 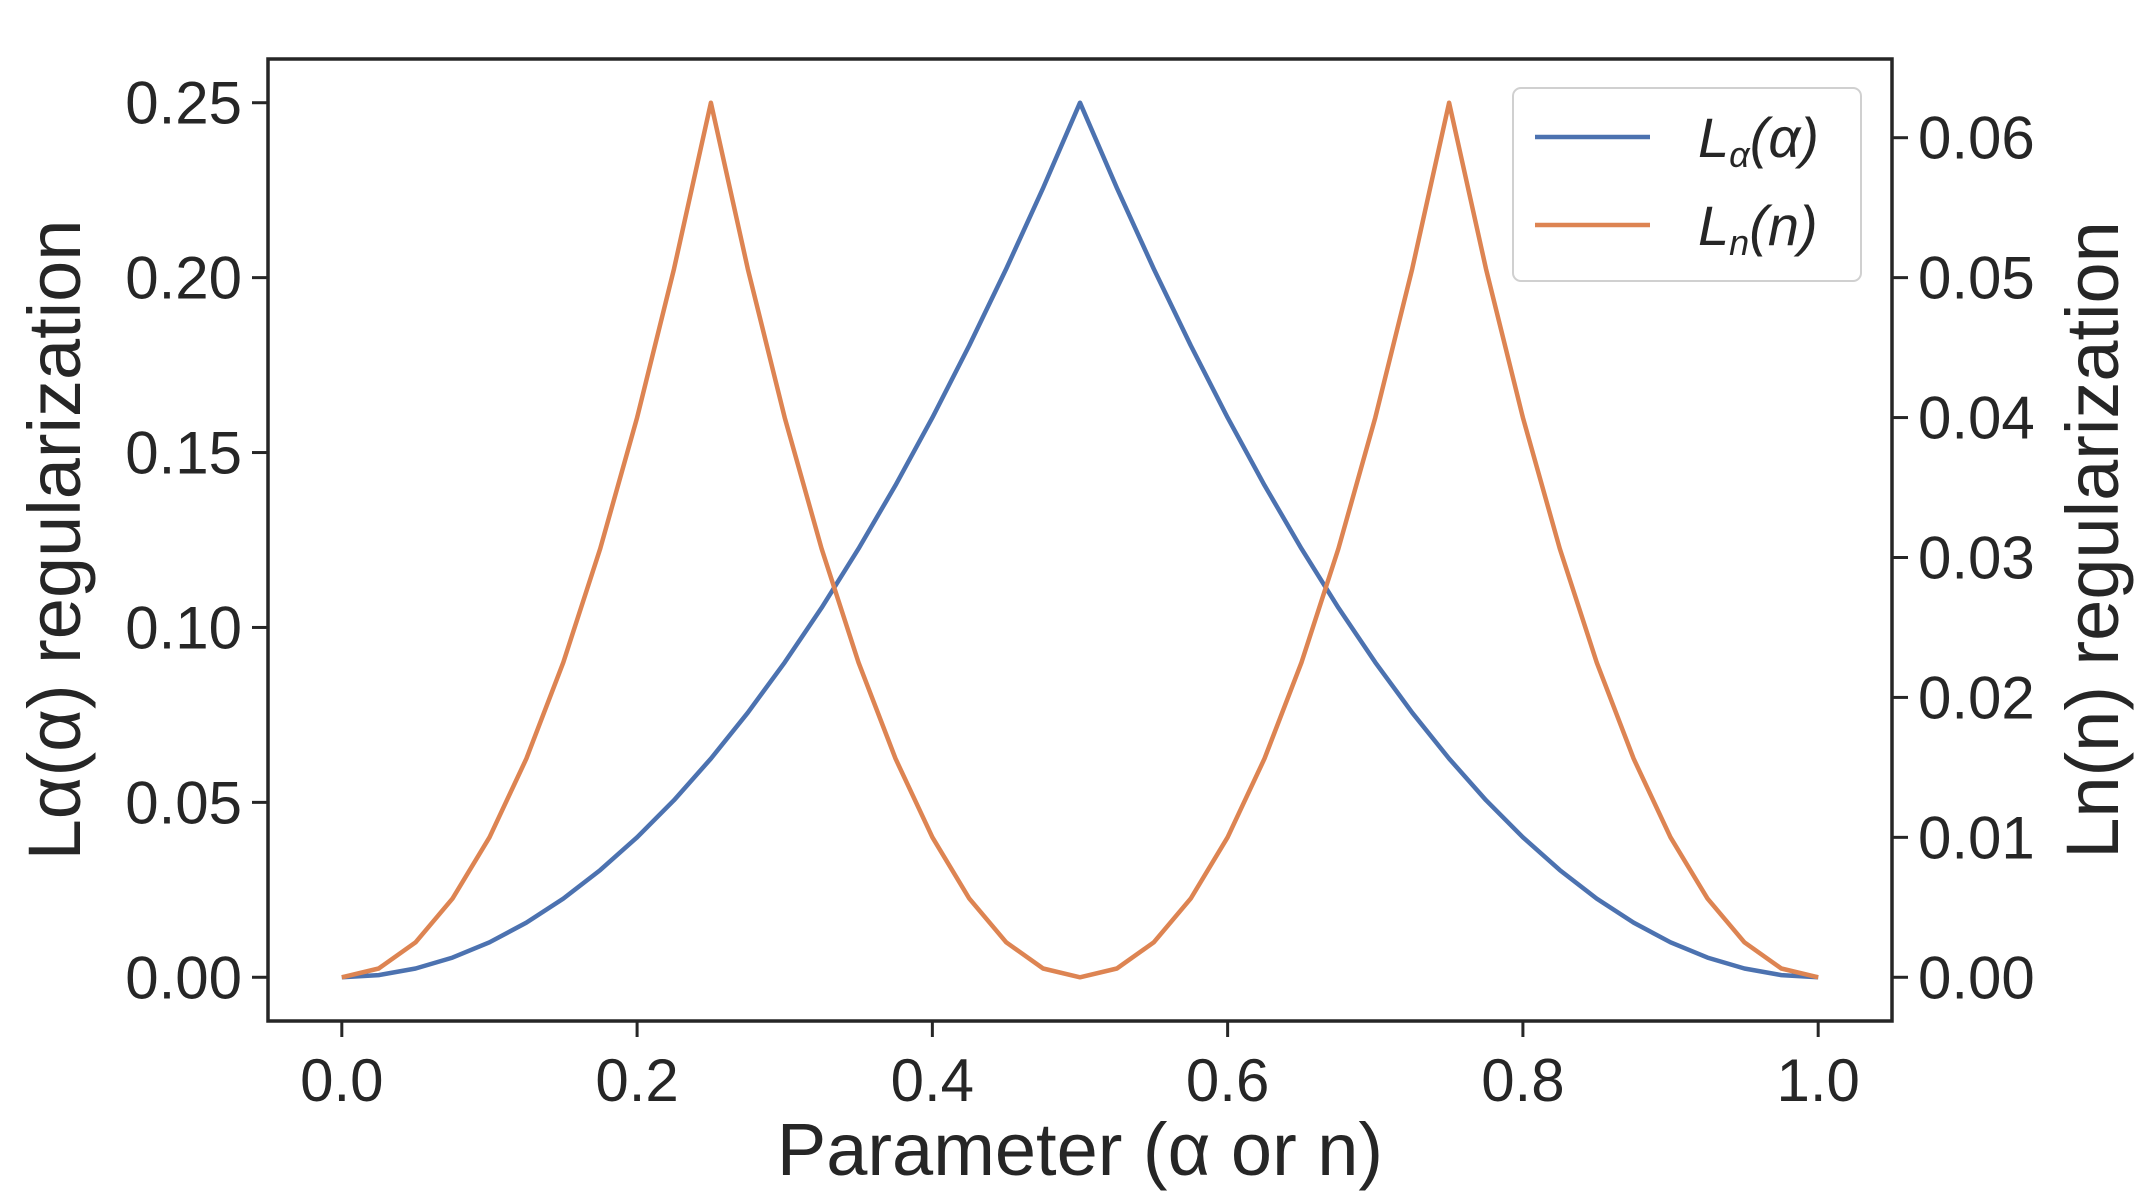 I want to click on y-right-tick-label: 0.05, so click(x=1976, y=278).